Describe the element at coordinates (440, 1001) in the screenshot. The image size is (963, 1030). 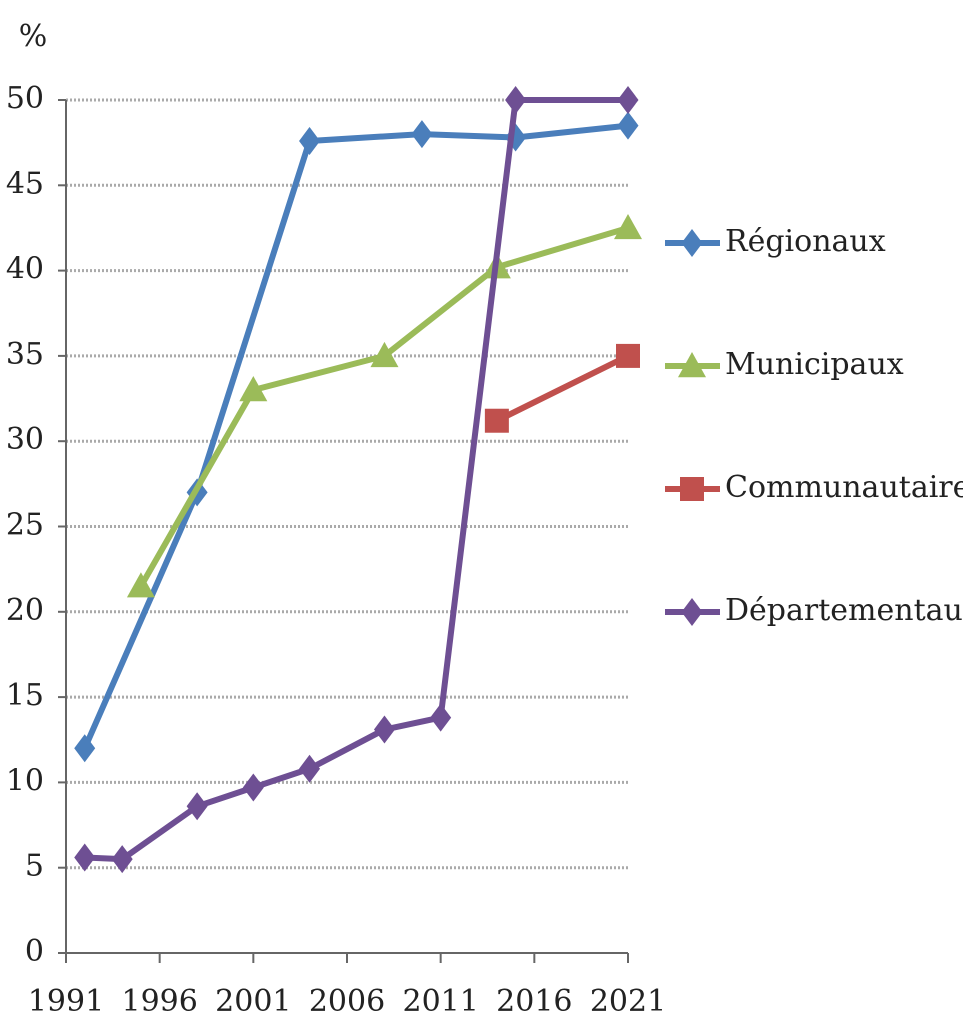
I see `x-tick-label: 2011` at that location.